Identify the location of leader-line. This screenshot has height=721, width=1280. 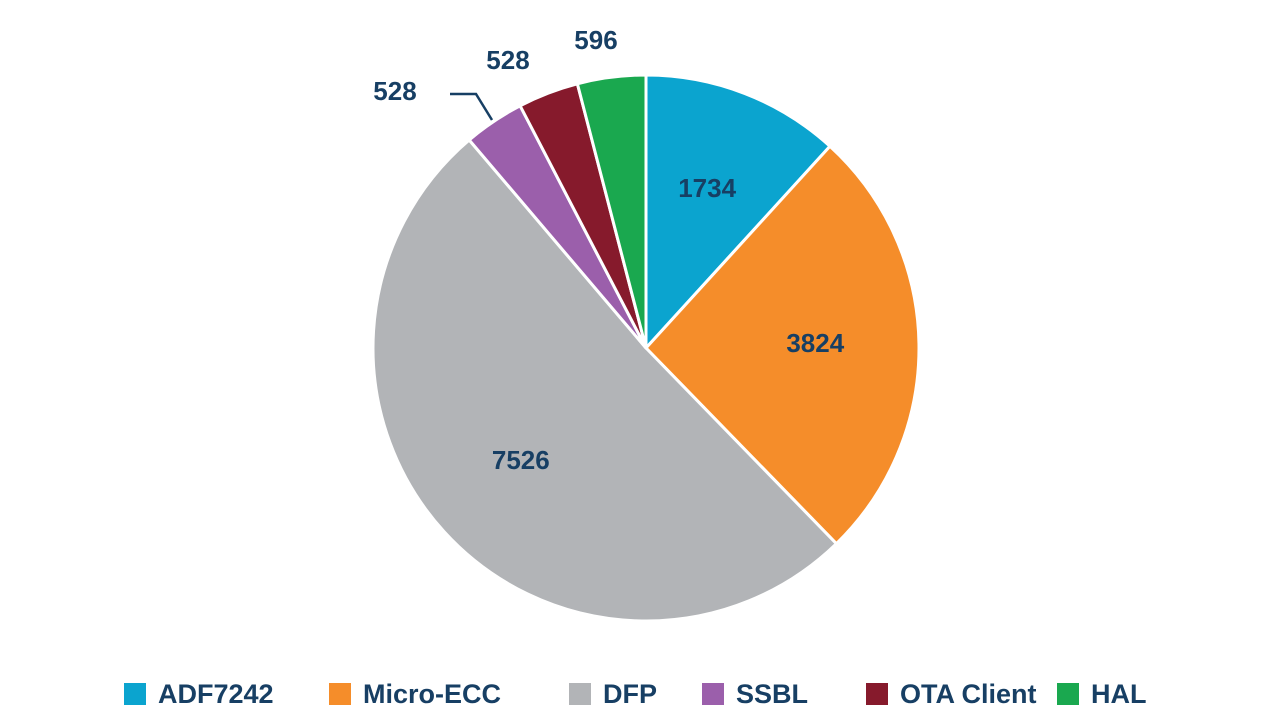
(472, 106).